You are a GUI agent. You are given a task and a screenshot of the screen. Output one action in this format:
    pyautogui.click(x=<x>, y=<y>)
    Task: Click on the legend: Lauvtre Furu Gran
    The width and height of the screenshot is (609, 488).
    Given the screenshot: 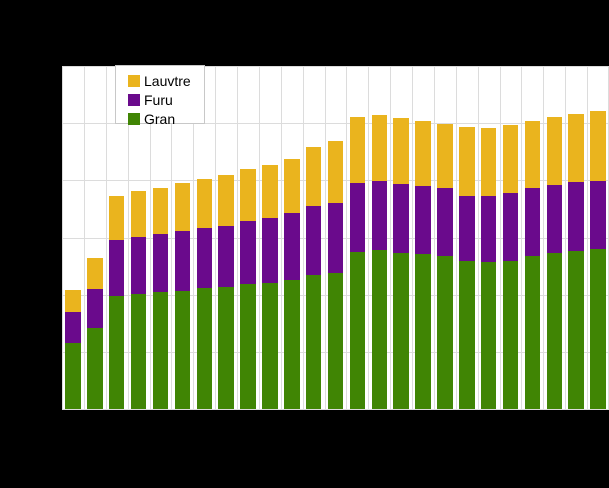 What is the action you would take?
    pyautogui.click(x=160, y=95)
    